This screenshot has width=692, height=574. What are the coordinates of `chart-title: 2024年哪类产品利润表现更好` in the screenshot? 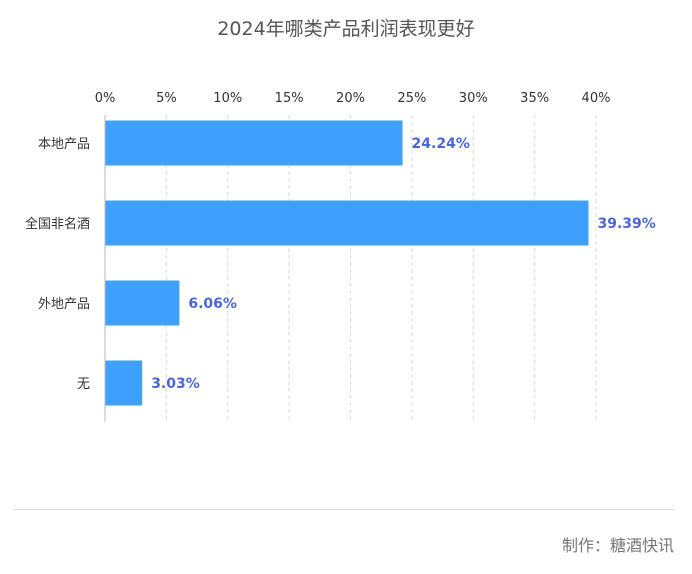 It's located at (346, 29).